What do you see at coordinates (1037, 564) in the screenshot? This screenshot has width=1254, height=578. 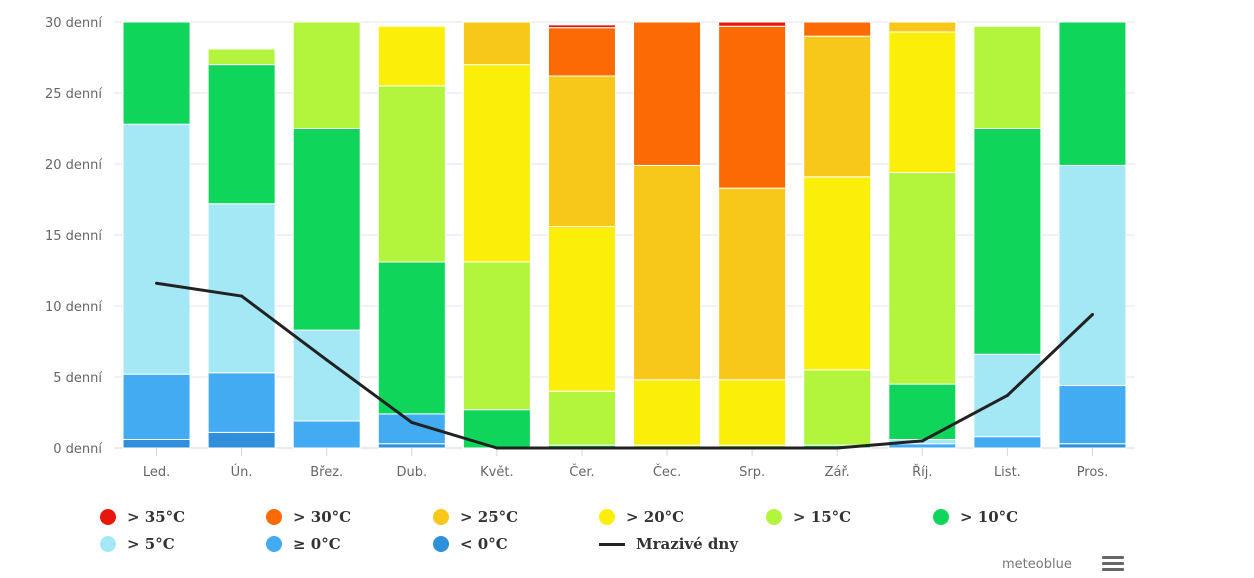 I see `credit-text: meteoblue` at bounding box center [1037, 564].